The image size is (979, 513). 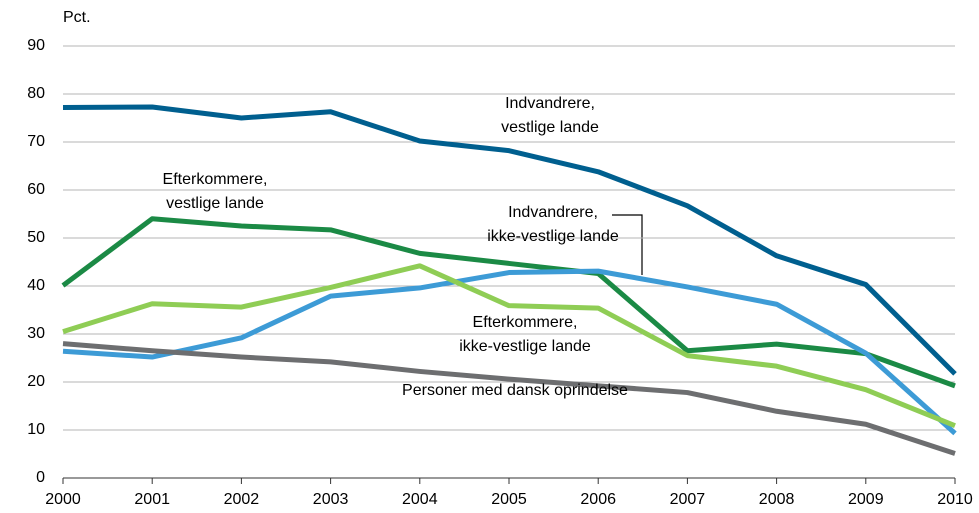 I want to click on y-tick-label: 40, so click(x=36, y=285).